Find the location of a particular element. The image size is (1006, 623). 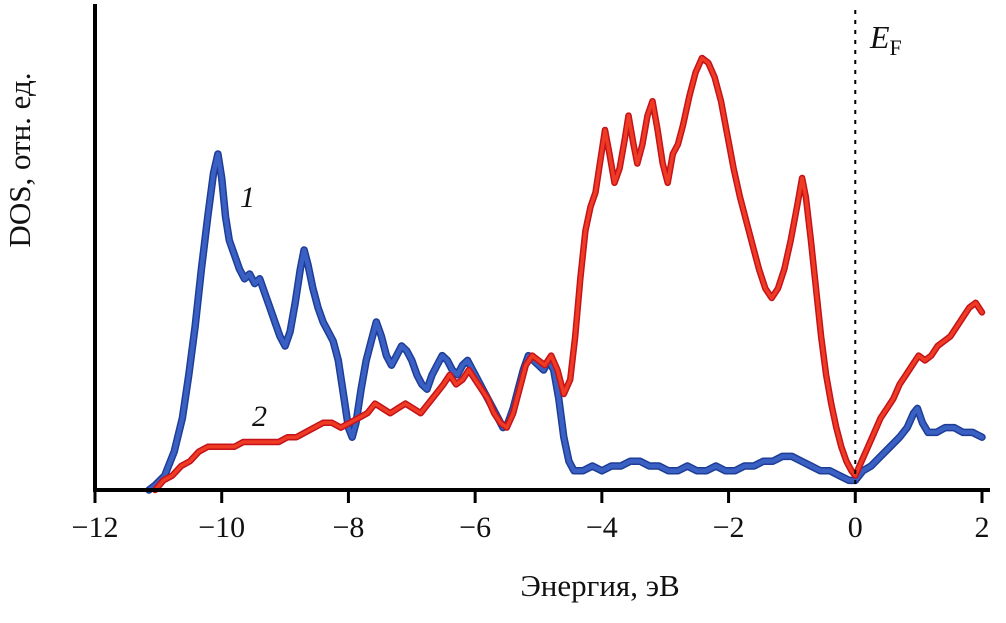

x-tick-label: −10 is located at coordinates (221, 527).